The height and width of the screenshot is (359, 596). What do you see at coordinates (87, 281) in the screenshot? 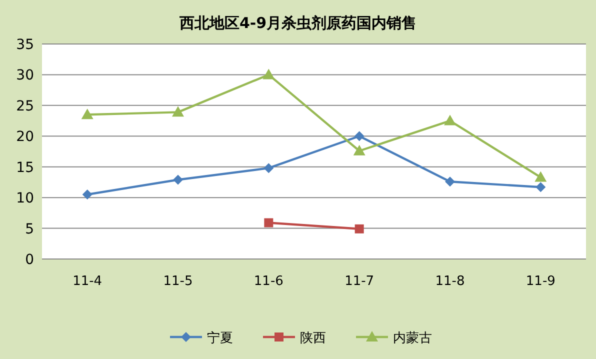
I see `x-tick-label: 11-4` at bounding box center [87, 281].